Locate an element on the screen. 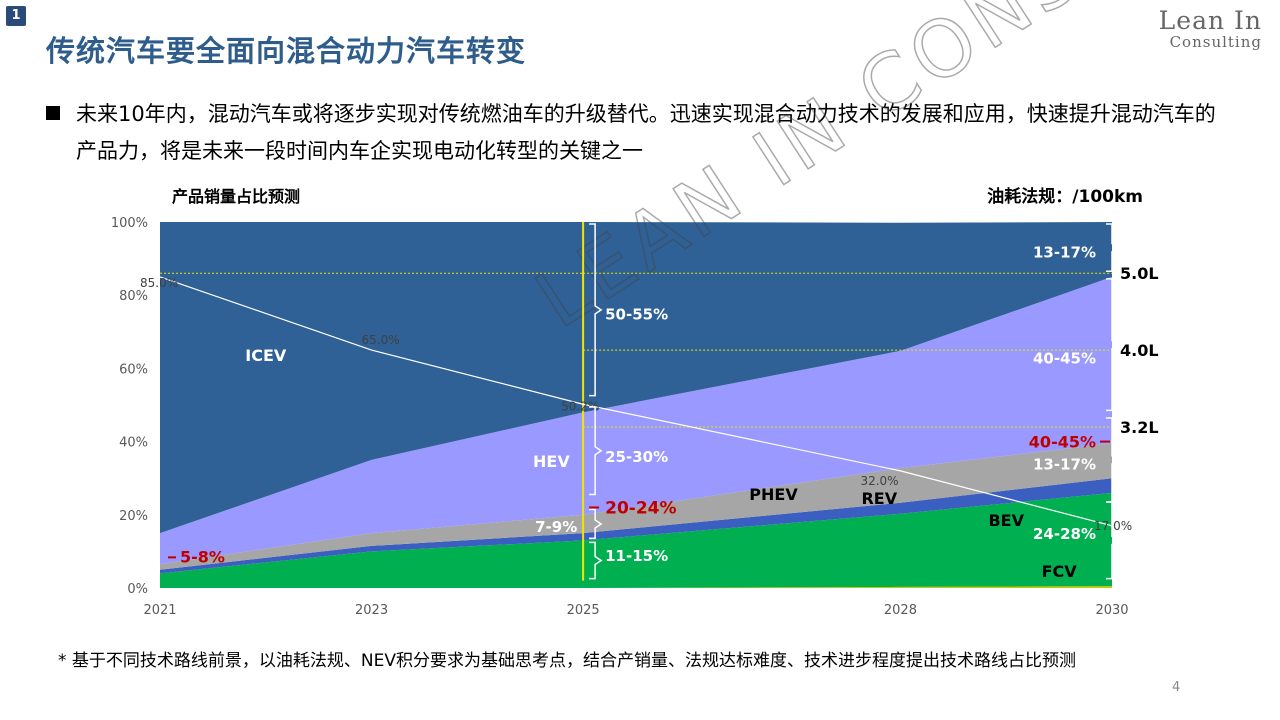 The image size is (1280, 720). bracket-label-2025: 7-9% is located at coordinates (556, 527).